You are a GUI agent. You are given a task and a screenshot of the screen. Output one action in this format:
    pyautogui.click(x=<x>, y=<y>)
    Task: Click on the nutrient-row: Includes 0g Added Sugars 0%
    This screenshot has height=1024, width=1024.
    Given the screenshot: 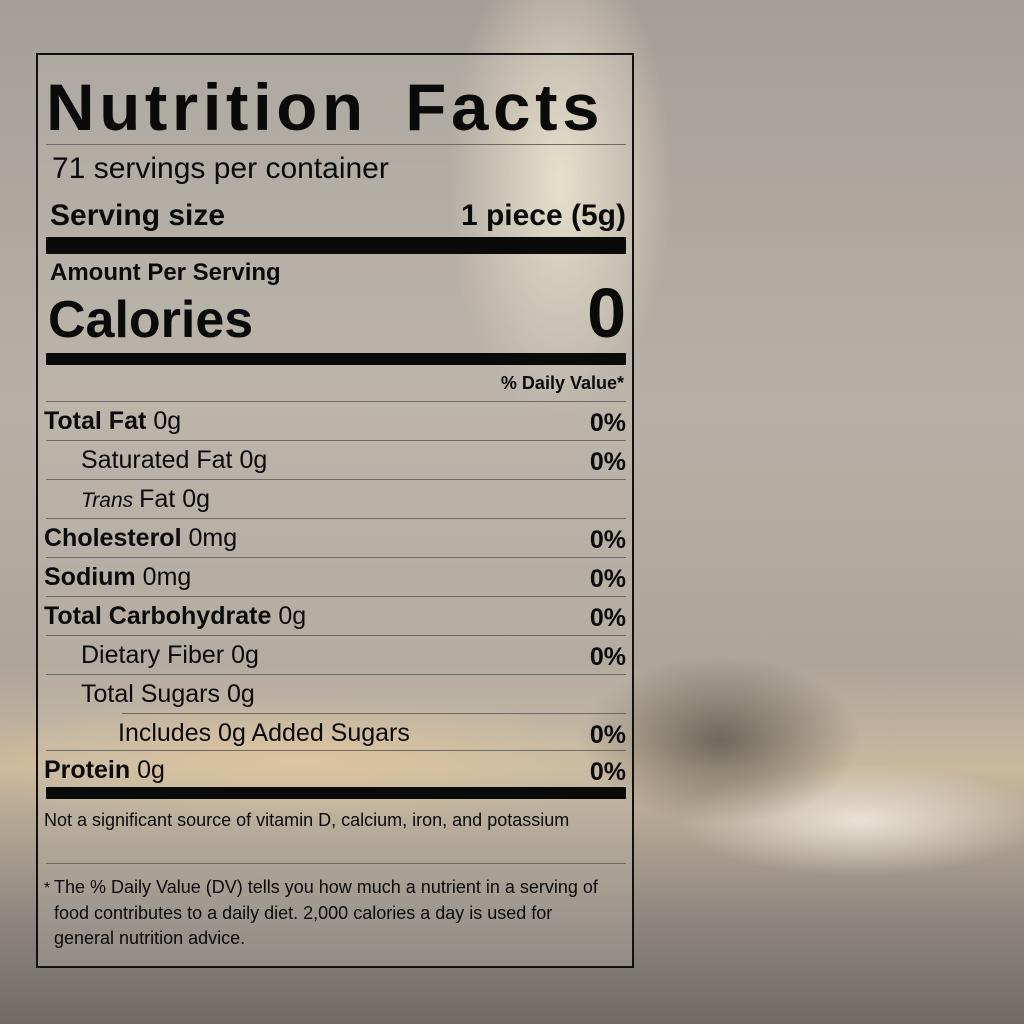 What is the action you would take?
    pyautogui.click(x=336, y=733)
    